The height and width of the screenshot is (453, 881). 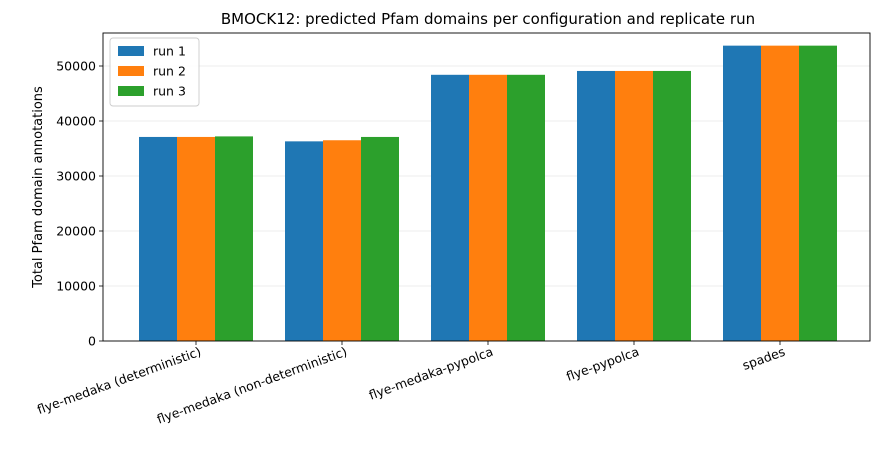 I want to click on y-tick-label: 0, so click(x=92, y=341).